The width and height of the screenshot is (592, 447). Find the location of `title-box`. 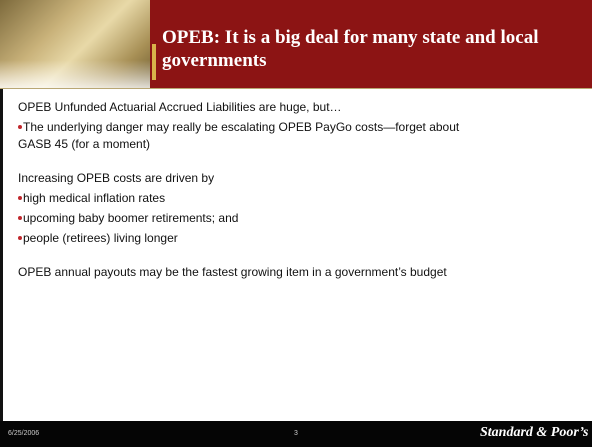

title-box is located at coordinates (371, 44).